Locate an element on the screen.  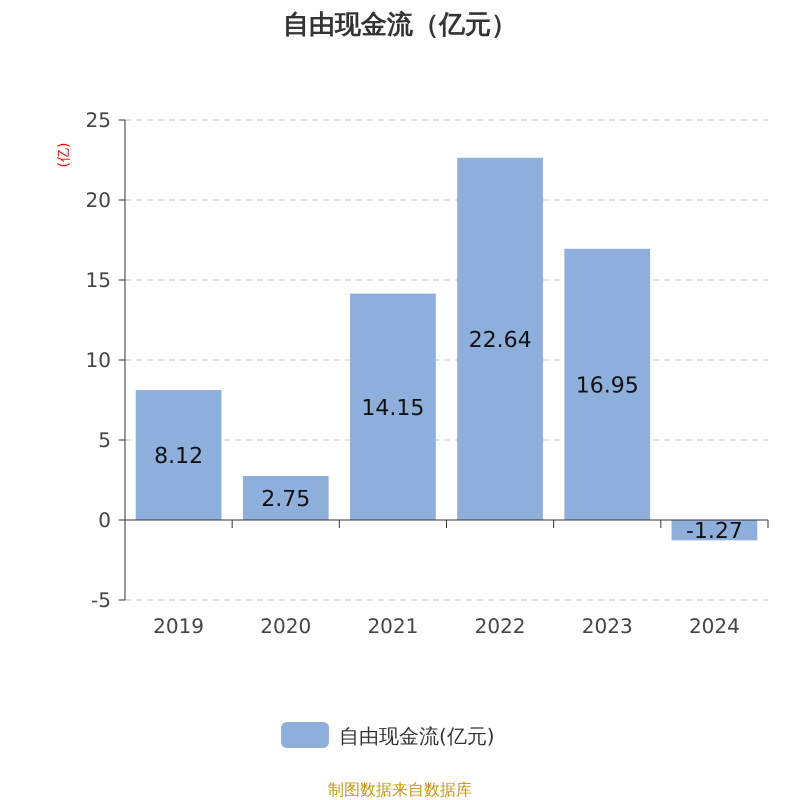
legend-label: 自由现金流(亿元) is located at coordinates (417, 736).